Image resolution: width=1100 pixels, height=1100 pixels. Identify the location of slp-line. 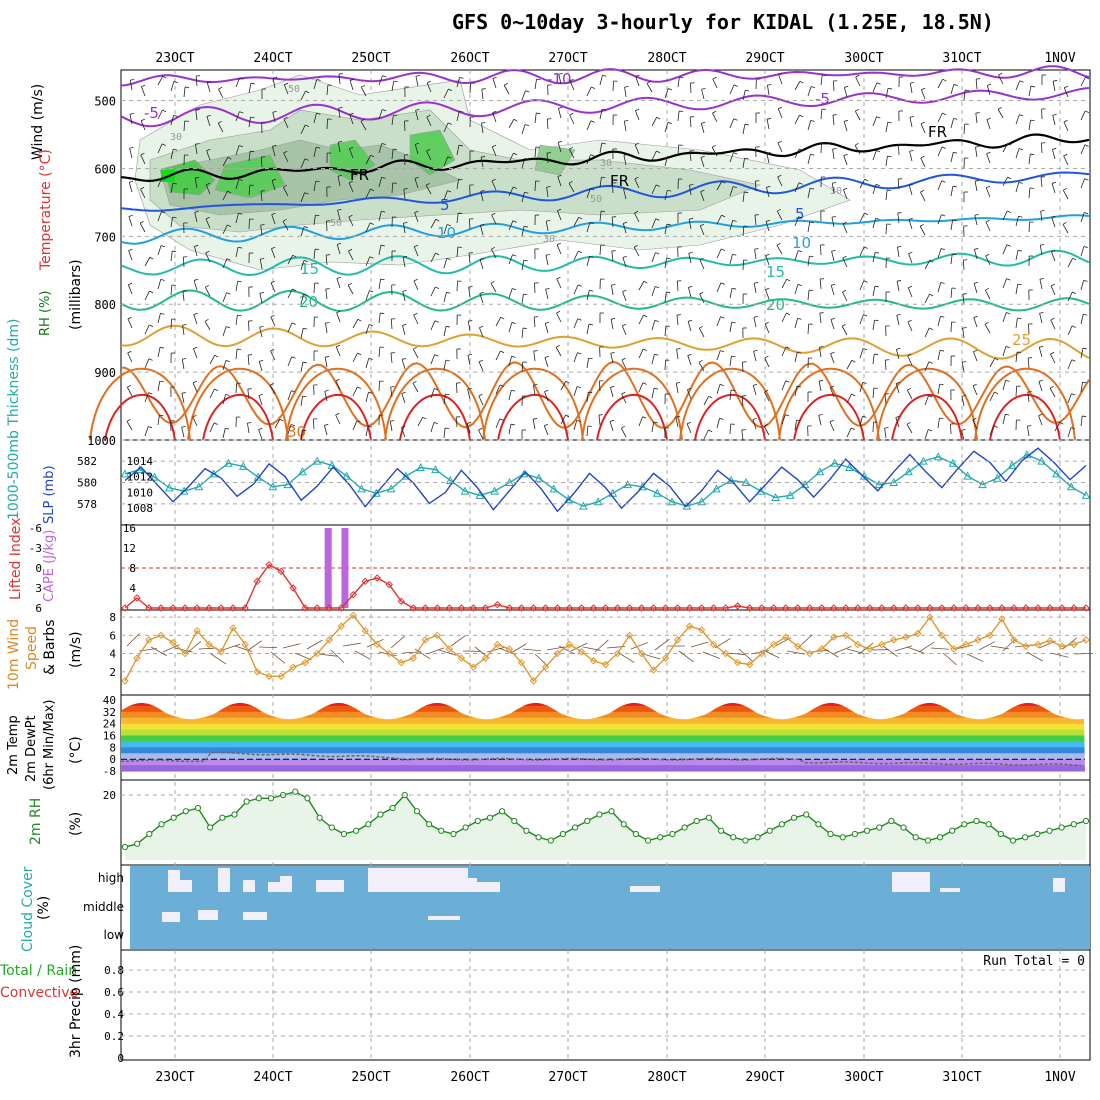
(605, 480).